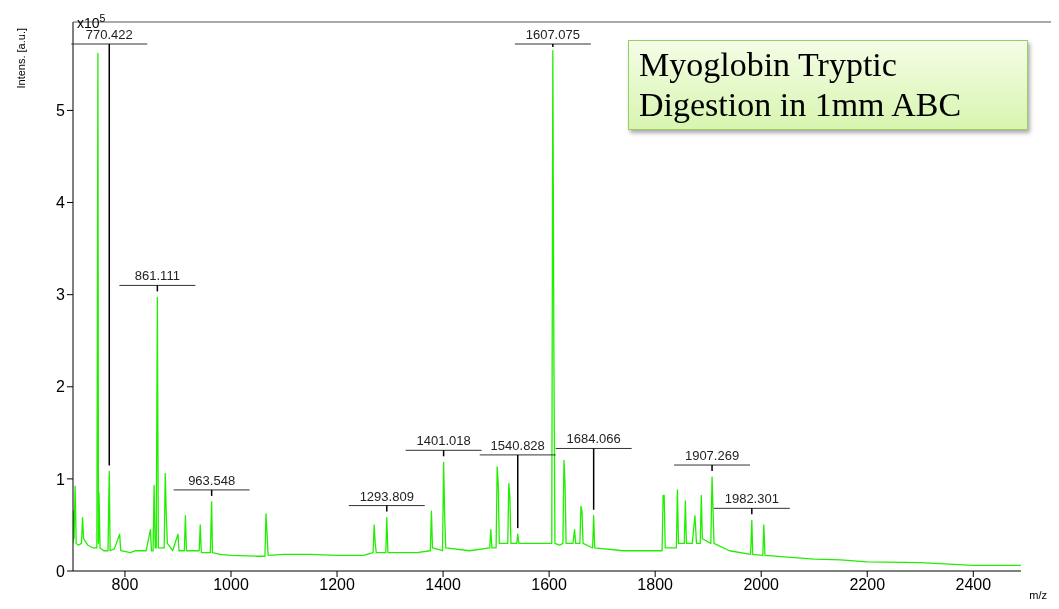 The image size is (1059, 609). What do you see at coordinates (231, 585) in the screenshot?
I see `x-tick-label: 1000` at bounding box center [231, 585].